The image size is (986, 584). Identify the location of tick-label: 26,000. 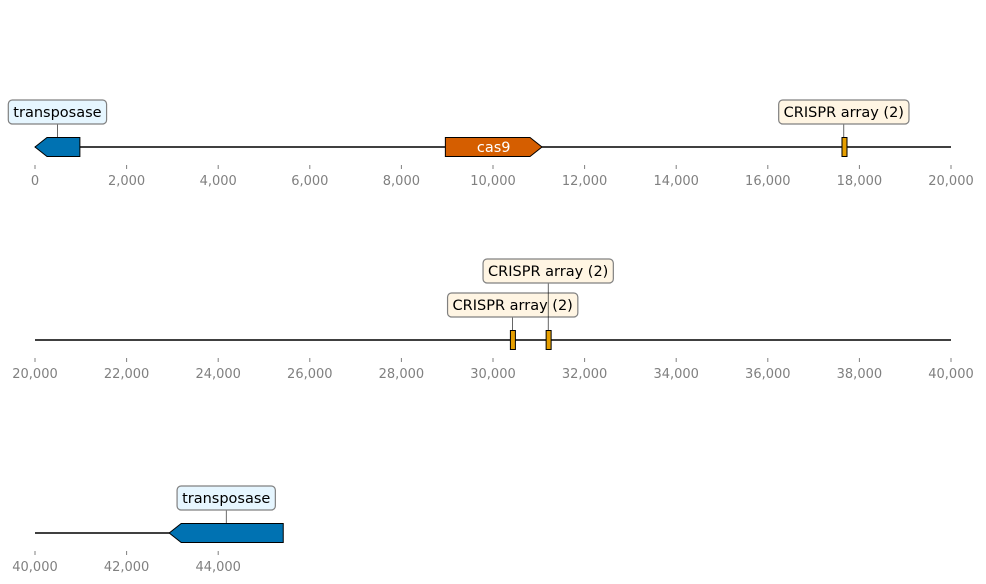
(310, 374).